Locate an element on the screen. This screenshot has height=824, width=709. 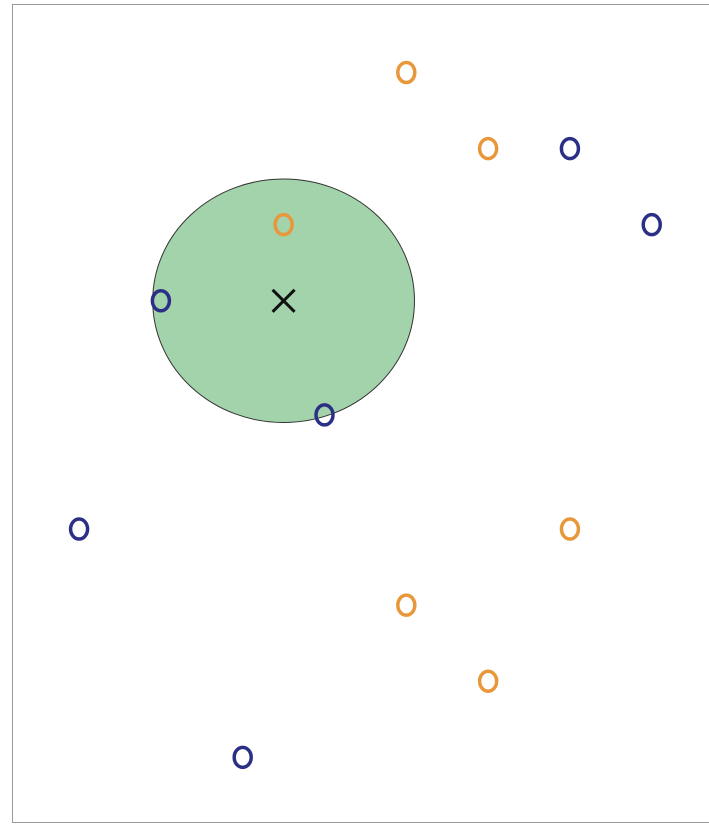
query-cross-stroke is located at coordinates (283, 300).